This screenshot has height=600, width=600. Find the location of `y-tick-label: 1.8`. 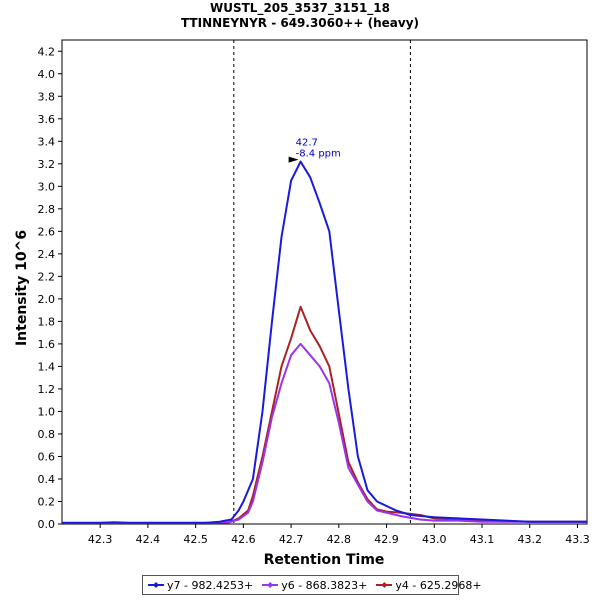

y-tick-label: 1.8 is located at coordinates (47, 321).